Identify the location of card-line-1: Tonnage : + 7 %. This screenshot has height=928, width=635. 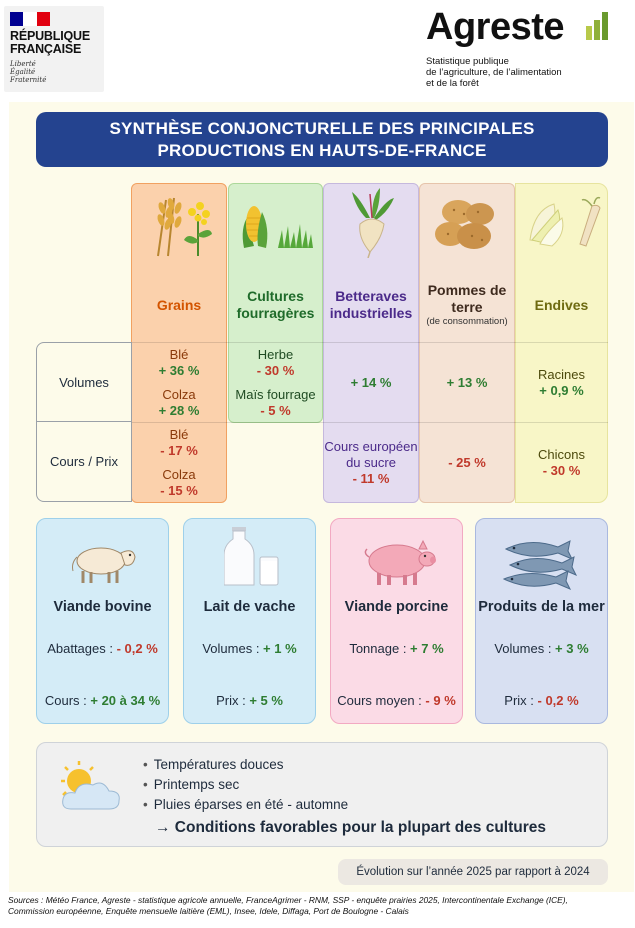
(396, 648).